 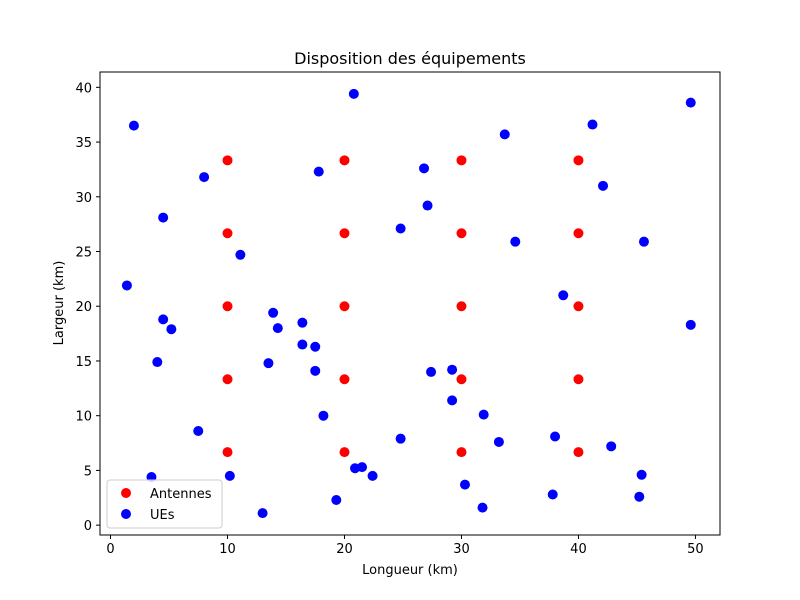 I want to click on x-tick-label: 0, so click(x=110, y=549).